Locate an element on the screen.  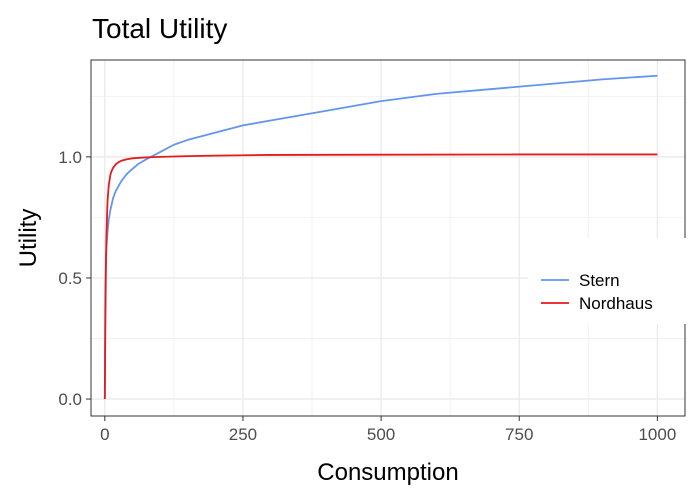
x-tick-label: 0 is located at coordinates (104, 434).